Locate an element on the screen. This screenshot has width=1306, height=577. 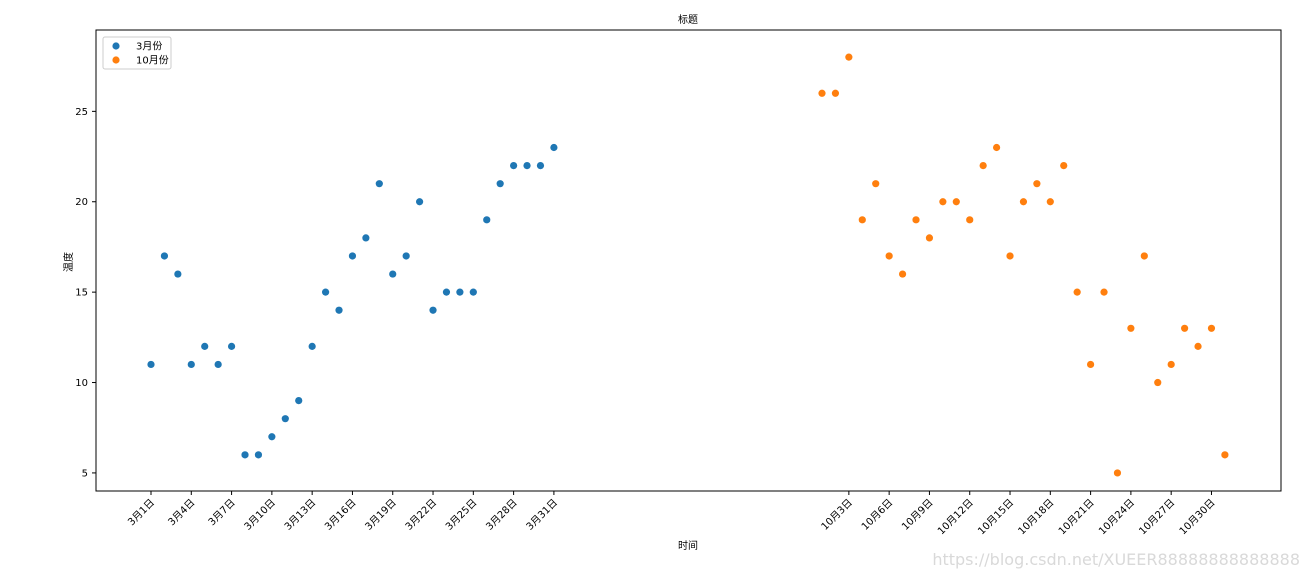
x-tick-label: 10月18日 is located at coordinates (1036, 517).